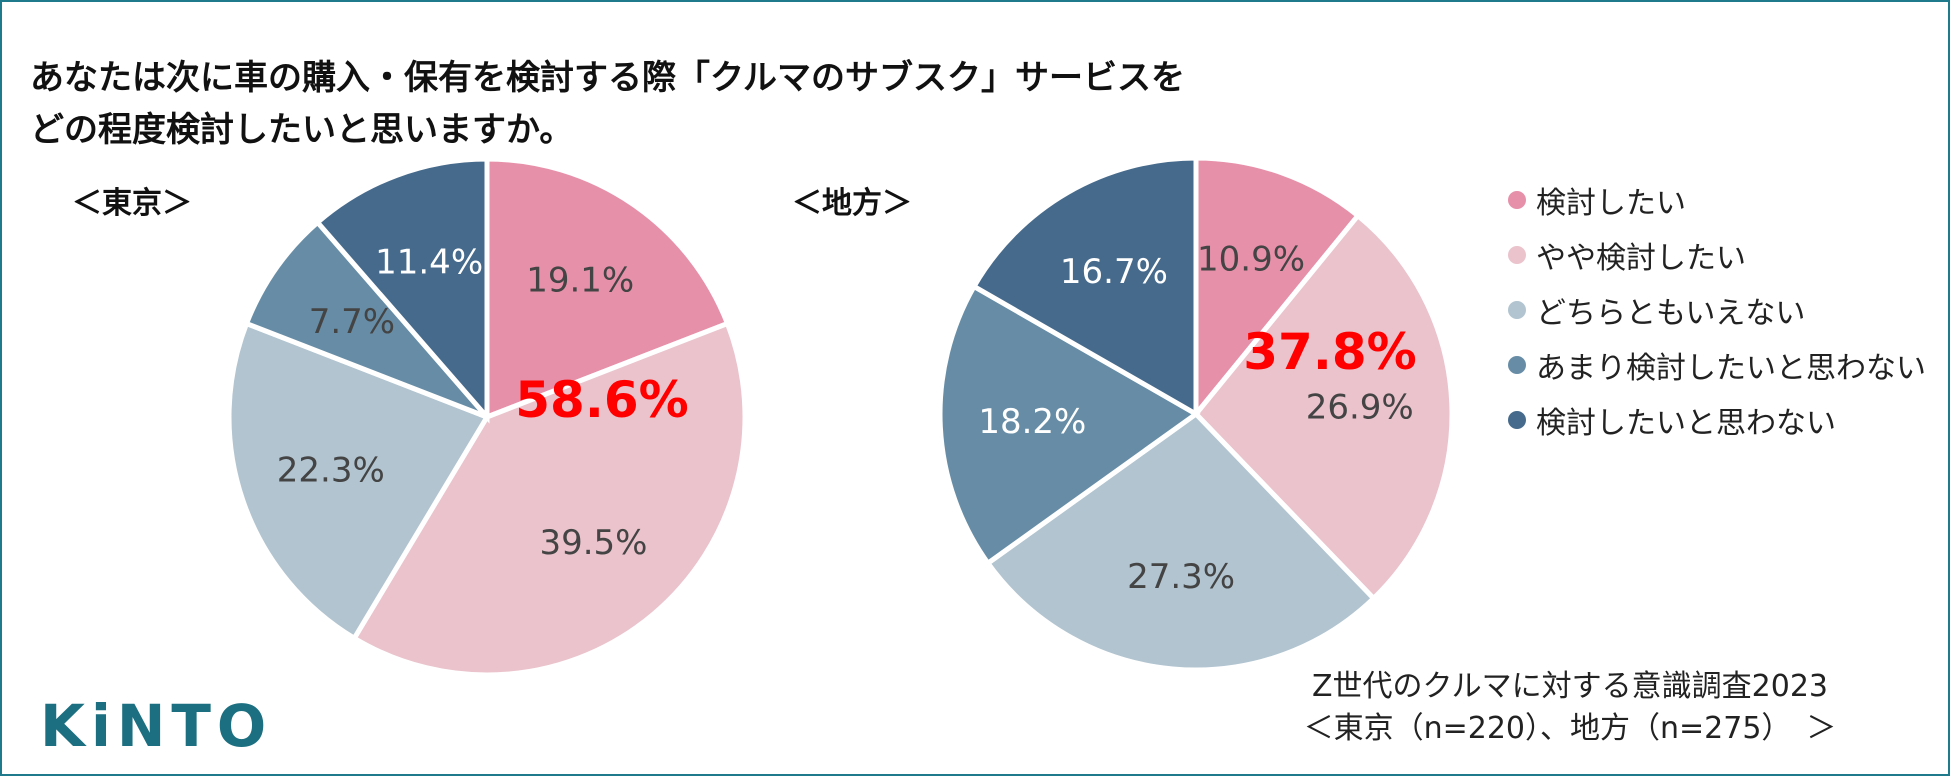 The image size is (1950, 776). What do you see at coordinates (352, 322) in the screenshot?
I see `slice-label-tokyo-3: 7.7%` at bounding box center [352, 322].